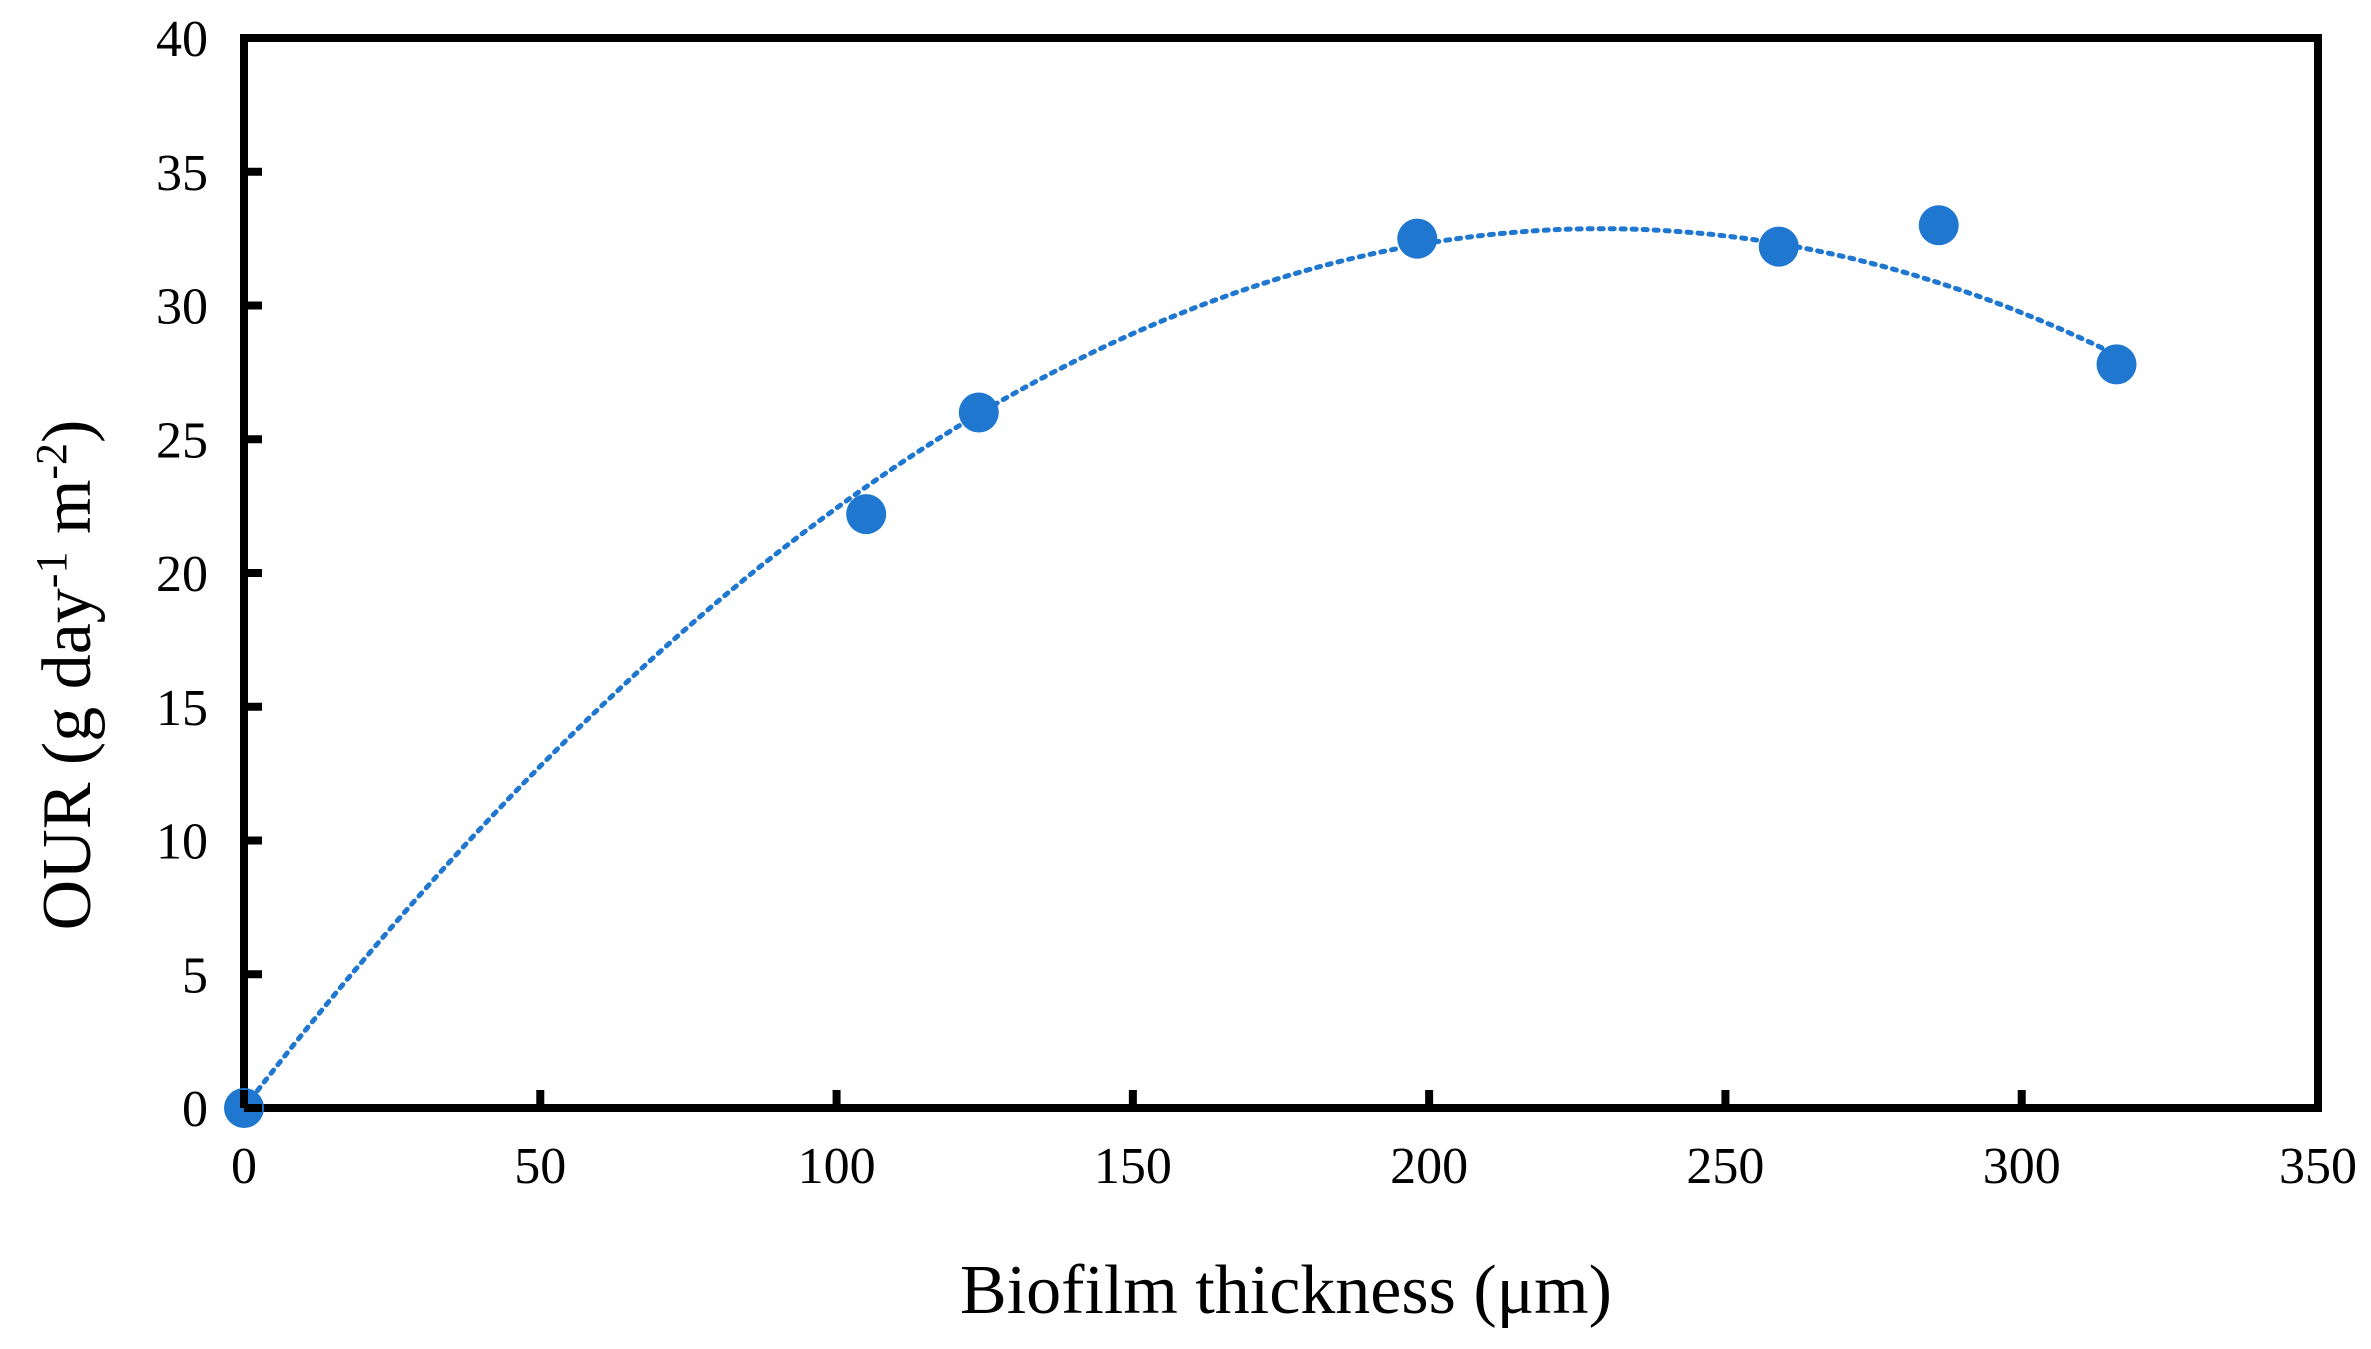 The width and height of the screenshot is (2371, 1349). I want to click on y-axis-ticks: 0 5 10 15 20 25 30 35 40, so click(209, 574).